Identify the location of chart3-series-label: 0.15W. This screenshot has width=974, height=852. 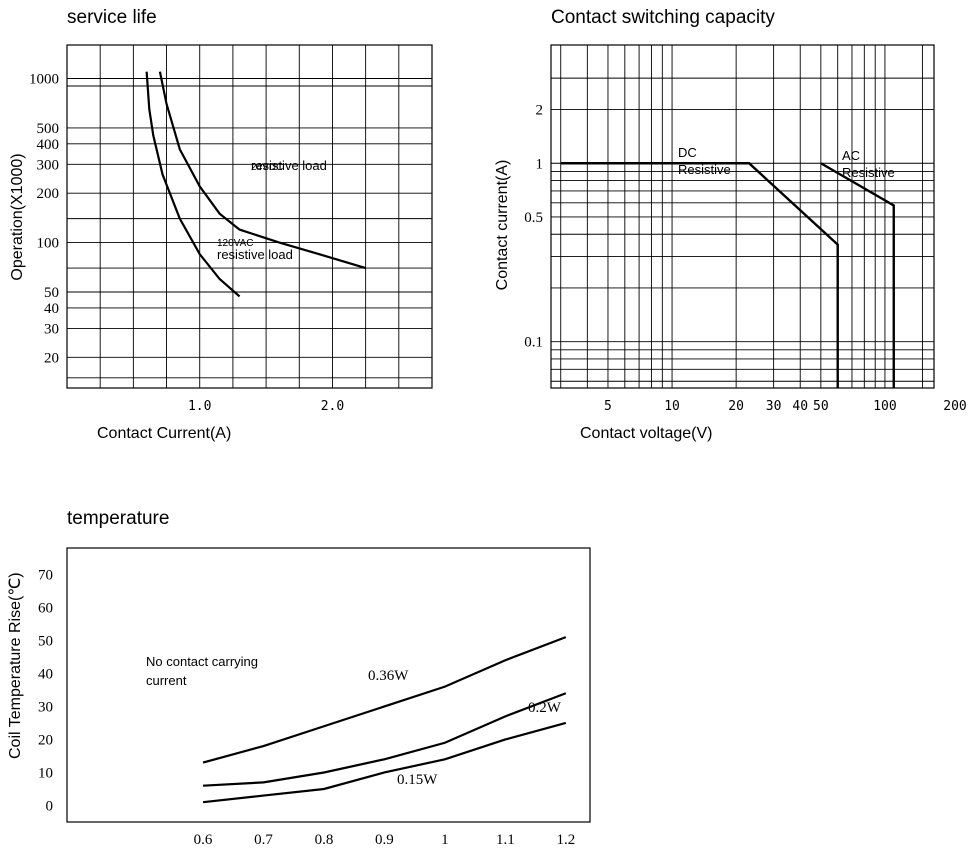
(417, 780).